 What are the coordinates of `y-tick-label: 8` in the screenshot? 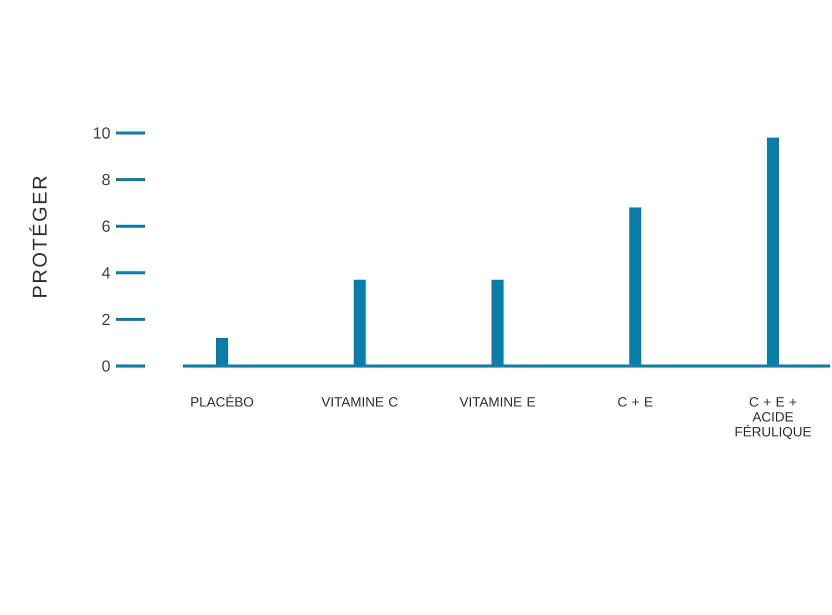 It's located at (106, 180).